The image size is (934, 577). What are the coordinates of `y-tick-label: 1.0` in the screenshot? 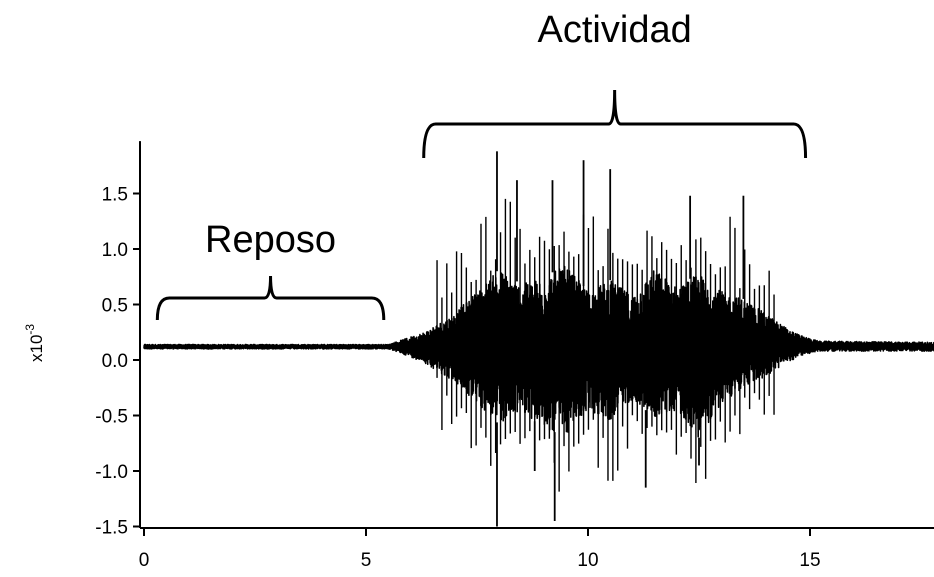 It's located at (115, 250).